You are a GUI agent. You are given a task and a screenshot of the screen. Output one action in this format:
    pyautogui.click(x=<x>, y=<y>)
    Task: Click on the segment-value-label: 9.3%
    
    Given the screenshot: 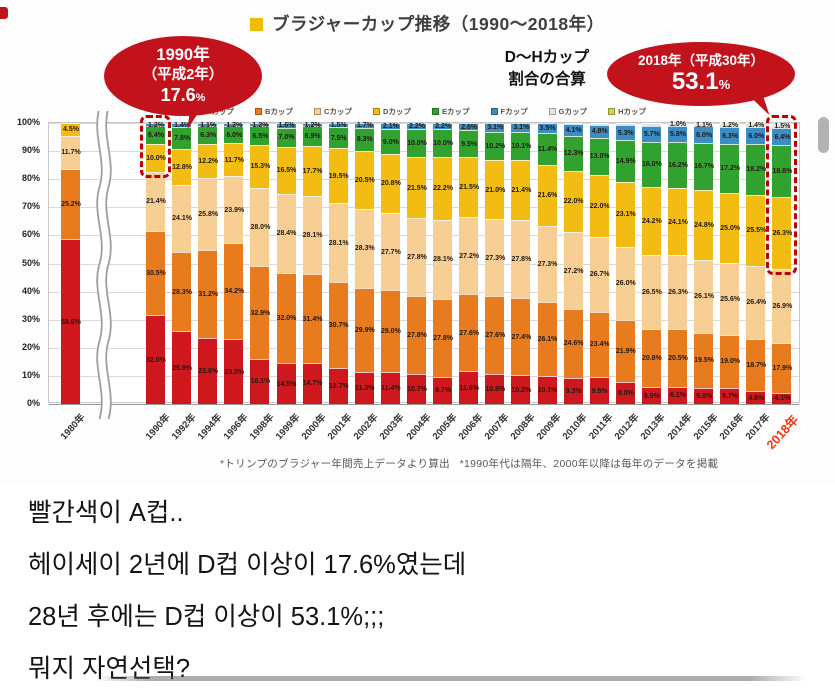 What is the action you would take?
    pyautogui.click(x=573, y=391)
    